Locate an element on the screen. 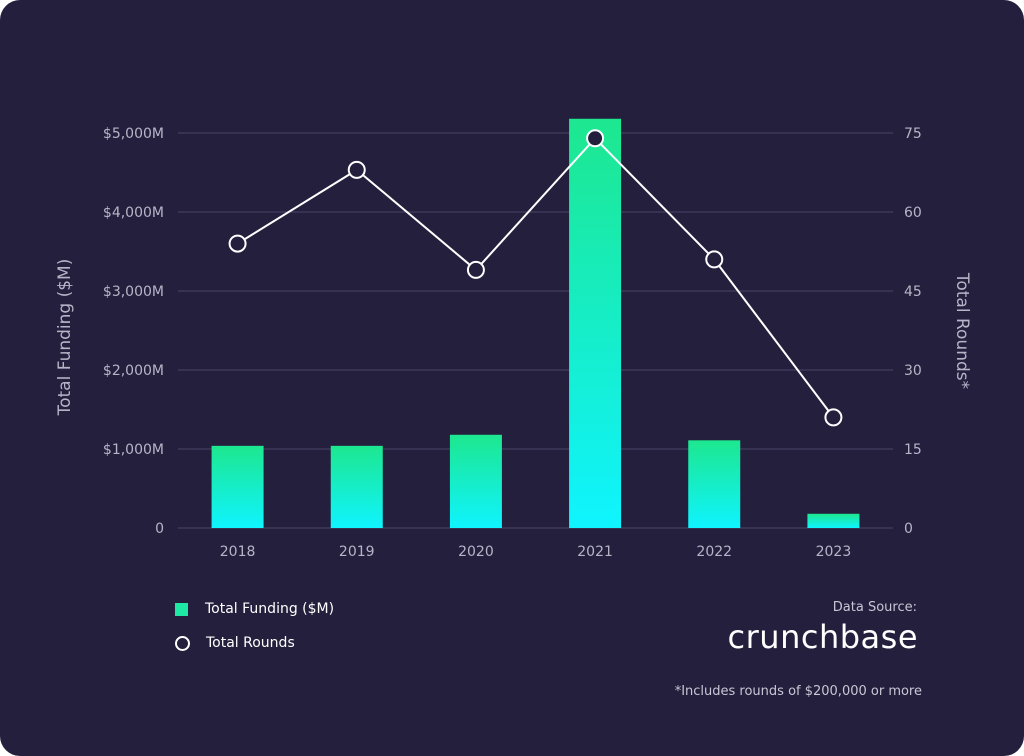 This screenshot has height=756, width=1024. y-axis-label-left: Total Funding ($M) is located at coordinates (65, 338).